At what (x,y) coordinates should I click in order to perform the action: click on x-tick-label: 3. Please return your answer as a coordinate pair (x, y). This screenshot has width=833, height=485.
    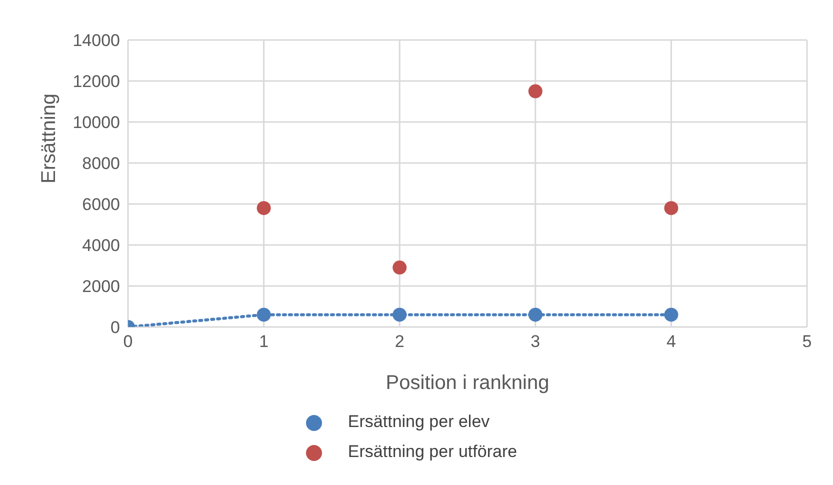
    Looking at the image, I should click on (535, 342).